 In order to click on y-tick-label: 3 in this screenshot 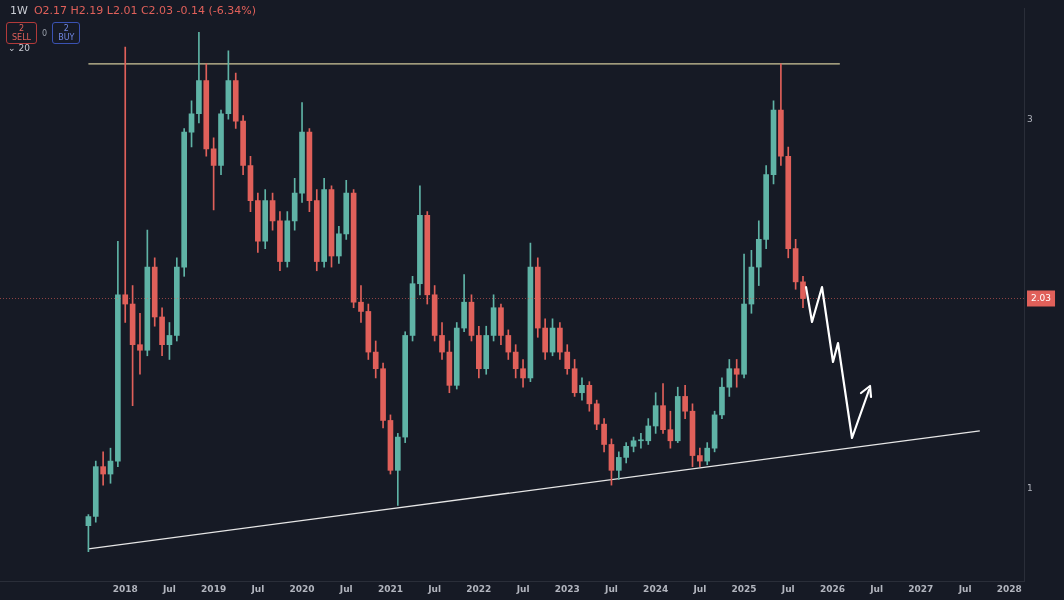, I will do `click(1030, 118)`.